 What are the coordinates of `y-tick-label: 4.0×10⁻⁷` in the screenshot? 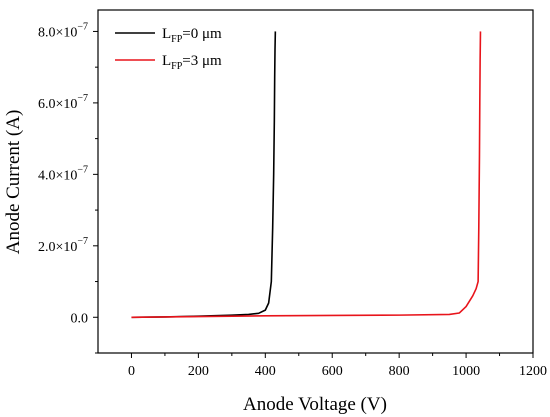 It's located at (63, 173).